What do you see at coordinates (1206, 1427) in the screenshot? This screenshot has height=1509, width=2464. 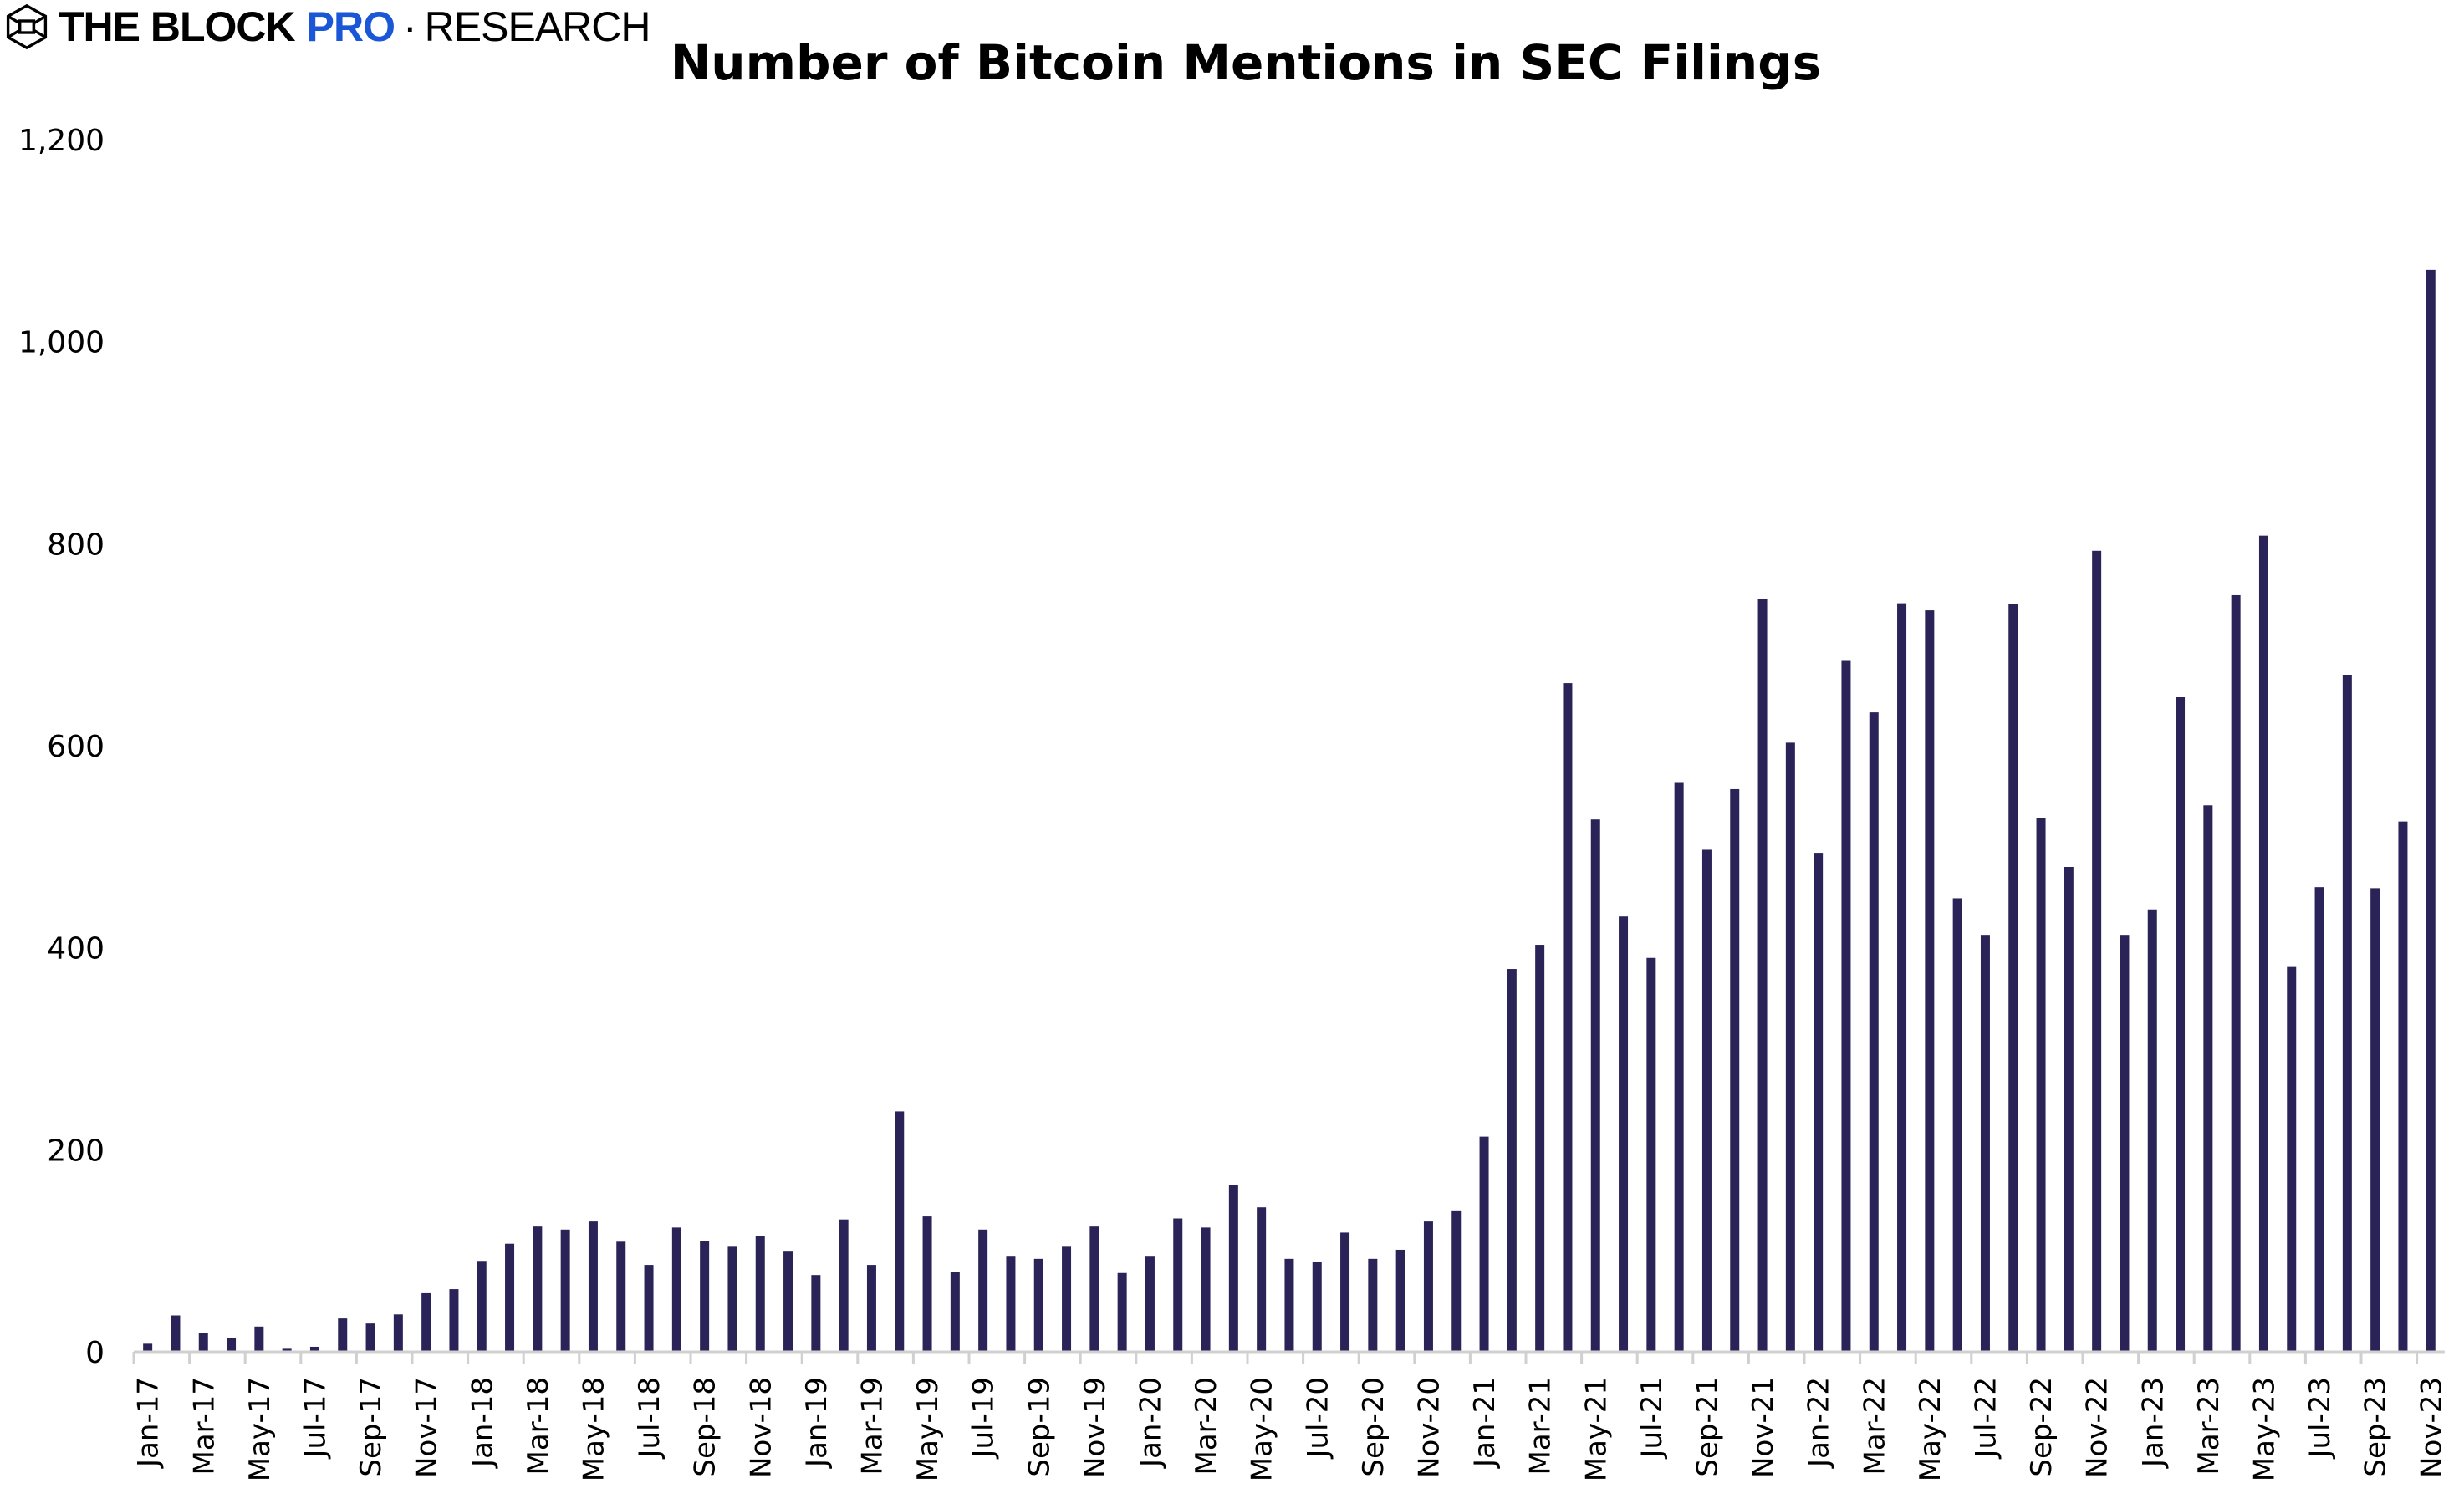 I see `x-tick-label: Mar-20` at bounding box center [1206, 1427].